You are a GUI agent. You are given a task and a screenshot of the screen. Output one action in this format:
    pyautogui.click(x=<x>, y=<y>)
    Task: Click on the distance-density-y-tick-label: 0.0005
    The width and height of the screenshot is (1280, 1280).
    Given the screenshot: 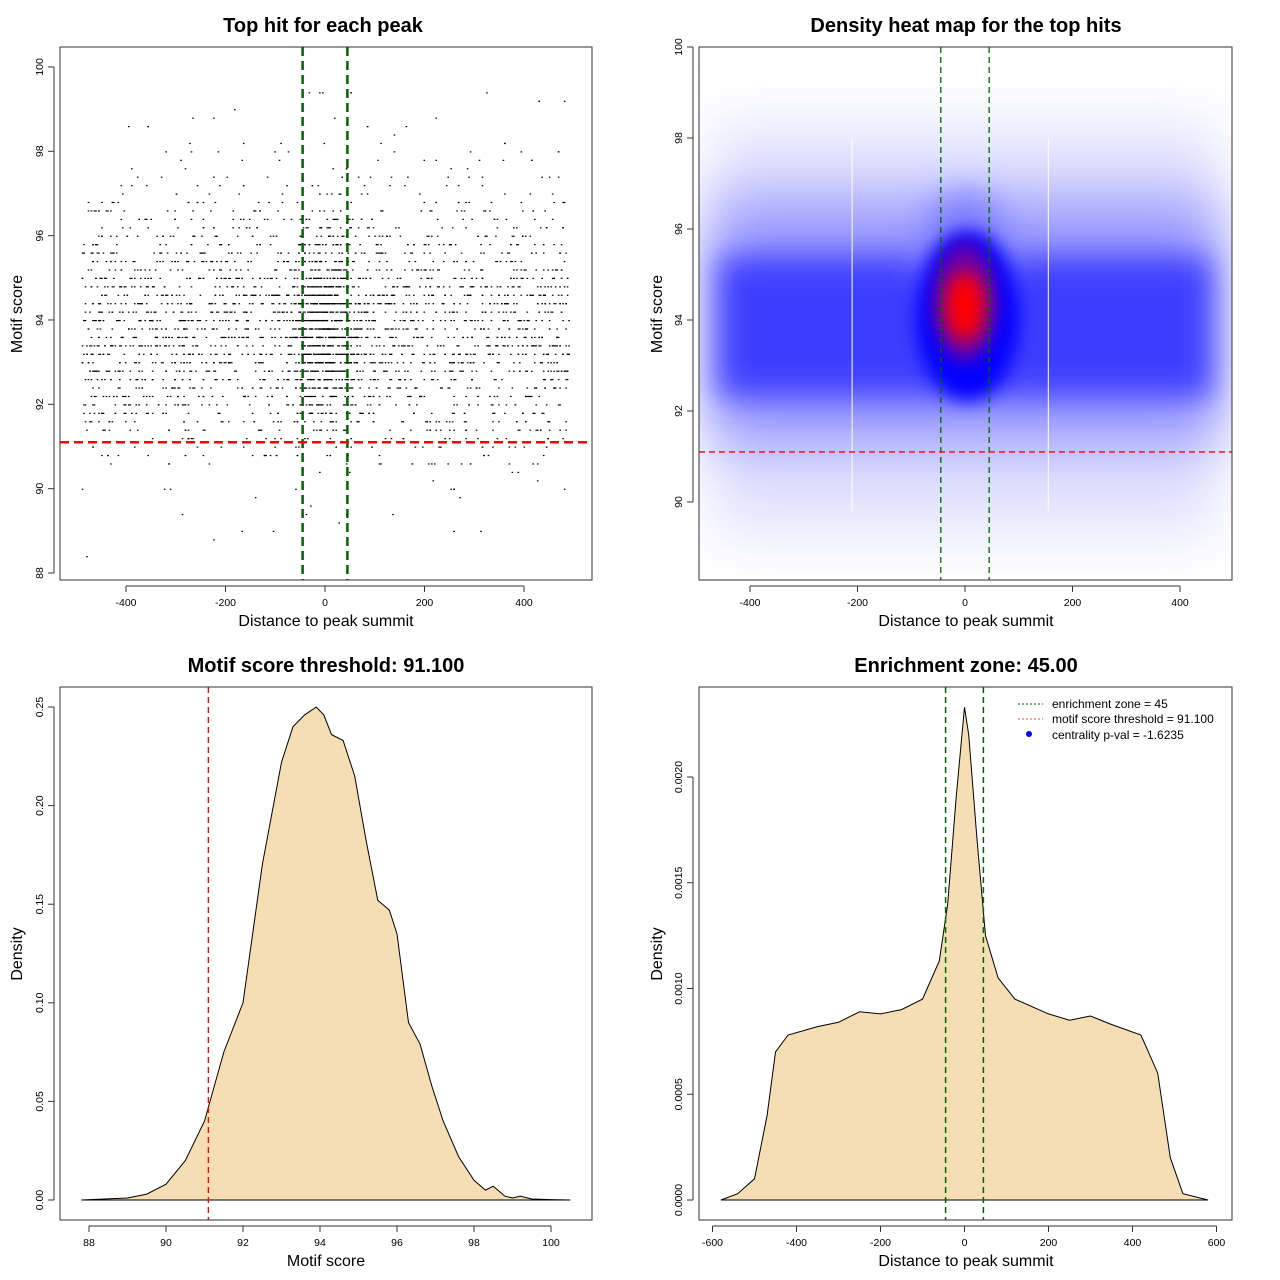 What is the action you would take?
    pyautogui.click(x=679, y=1094)
    